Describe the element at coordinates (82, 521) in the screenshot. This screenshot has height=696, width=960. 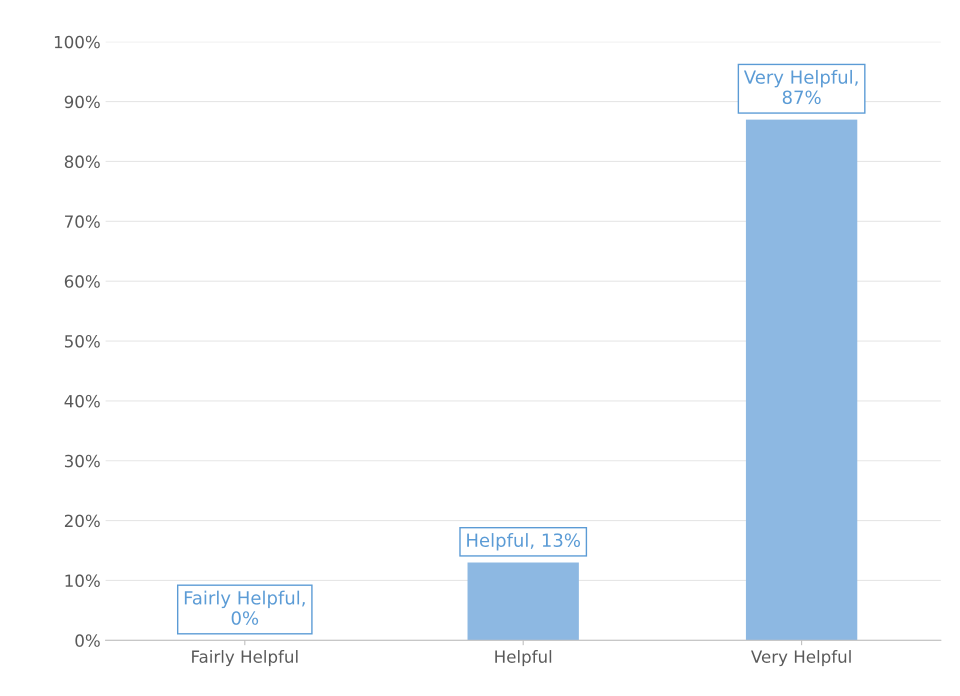
I see `y-tick-label: 20%` at that location.